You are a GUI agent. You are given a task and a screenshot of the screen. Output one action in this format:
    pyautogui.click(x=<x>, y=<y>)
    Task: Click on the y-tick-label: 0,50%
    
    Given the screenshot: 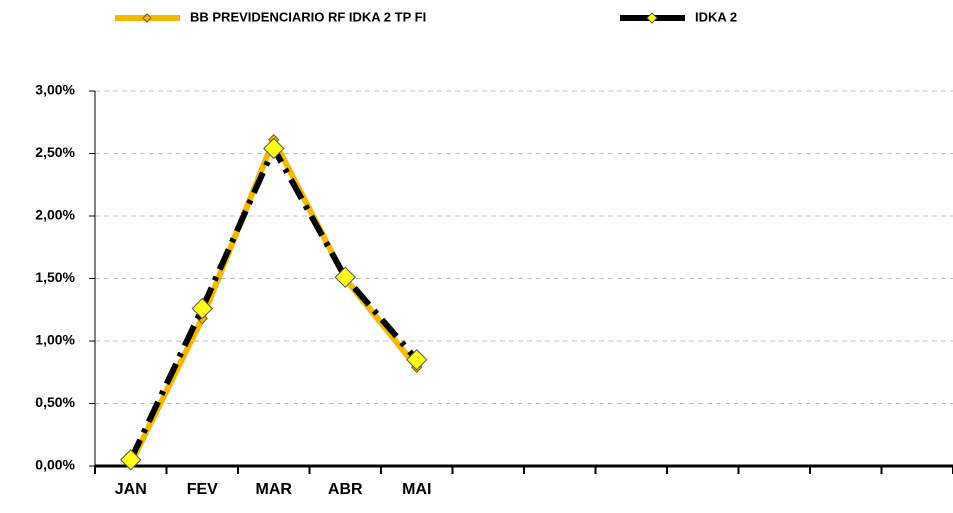 What is the action you would take?
    pyautogui.click(x=55, y=402)
    